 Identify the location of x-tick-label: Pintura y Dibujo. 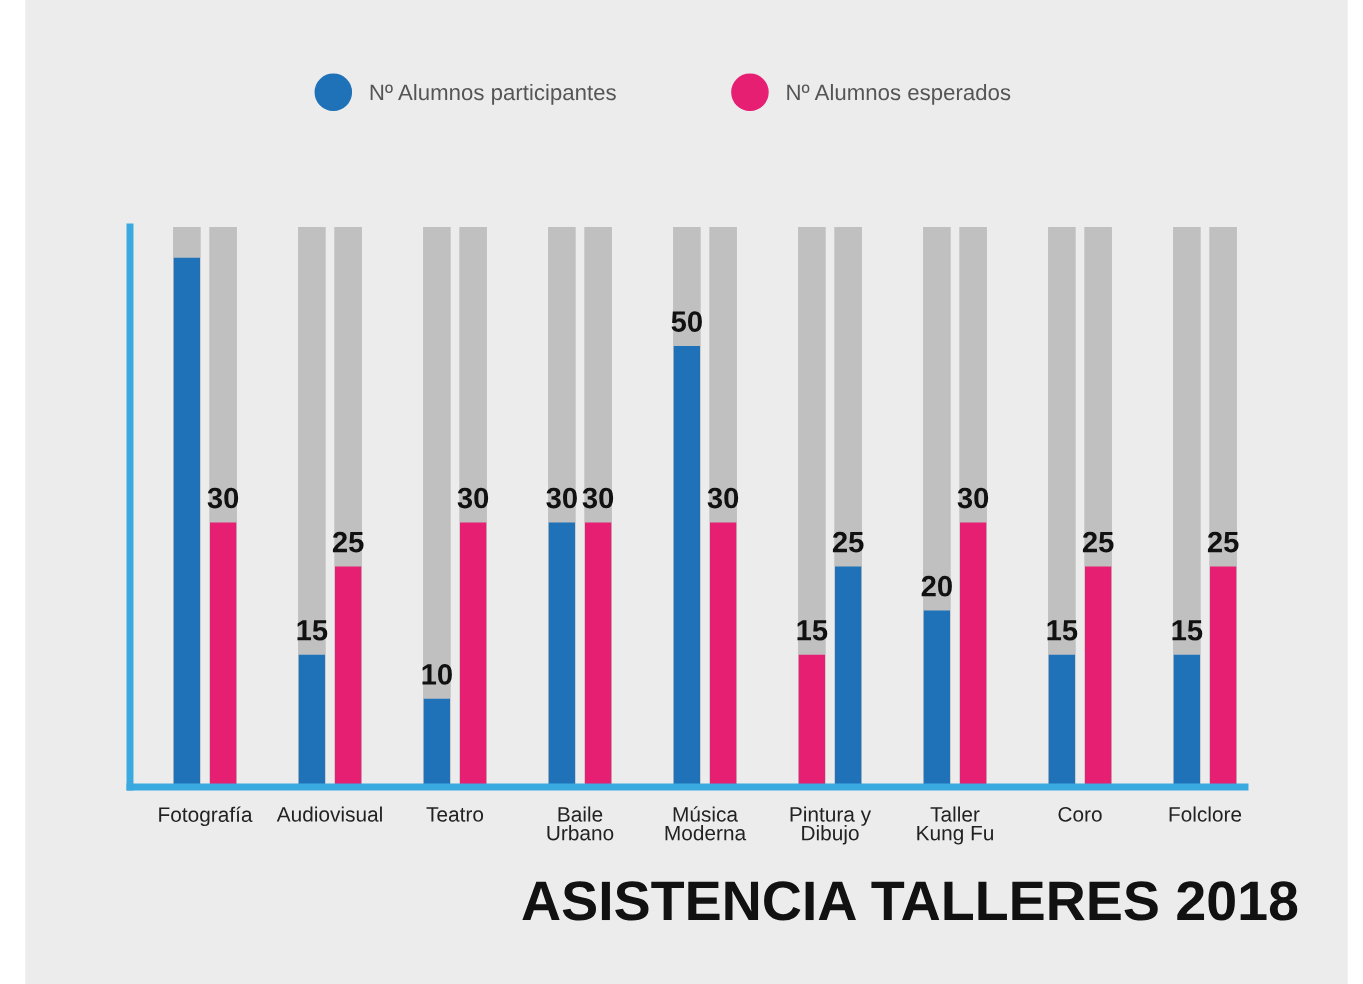
(831, 825).